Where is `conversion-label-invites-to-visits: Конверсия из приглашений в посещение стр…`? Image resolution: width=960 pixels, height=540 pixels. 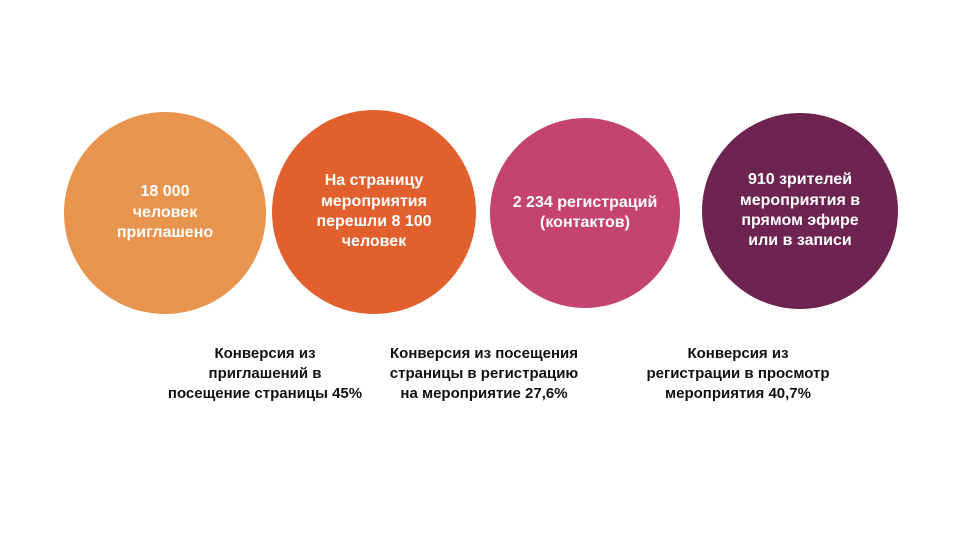 conversion-label-invites-to-visits: Конверсия из приглашений в посещение стр… is located at coordinates (265, 373).